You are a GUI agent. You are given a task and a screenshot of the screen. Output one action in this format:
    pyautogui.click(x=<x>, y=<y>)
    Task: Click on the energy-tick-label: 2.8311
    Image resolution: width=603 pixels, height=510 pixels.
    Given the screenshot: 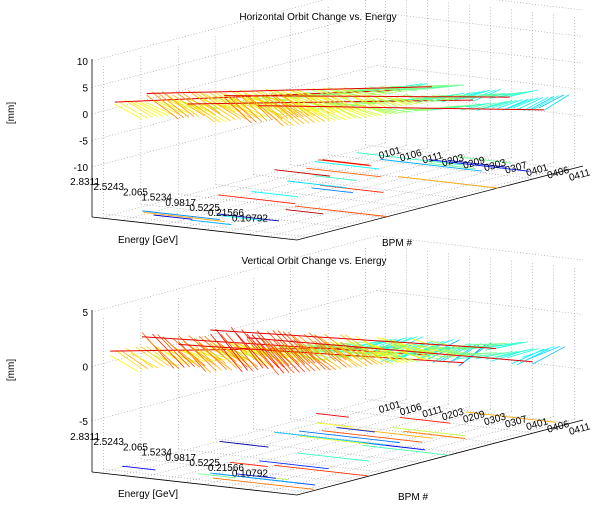 What is the action you would take?
    pyautogui.click(x=85, y=182)
    